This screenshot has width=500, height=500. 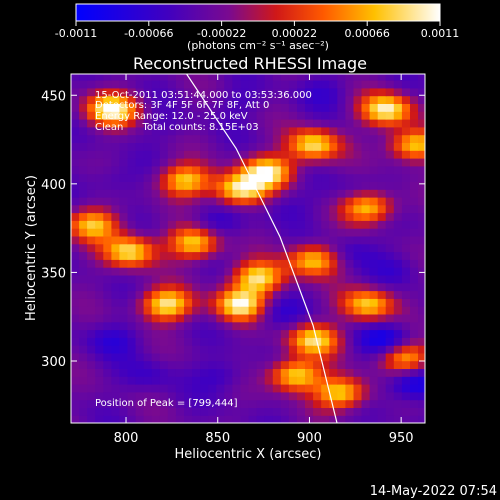 I want to click on x-tick-label: 950, so click(x=401, y=438).